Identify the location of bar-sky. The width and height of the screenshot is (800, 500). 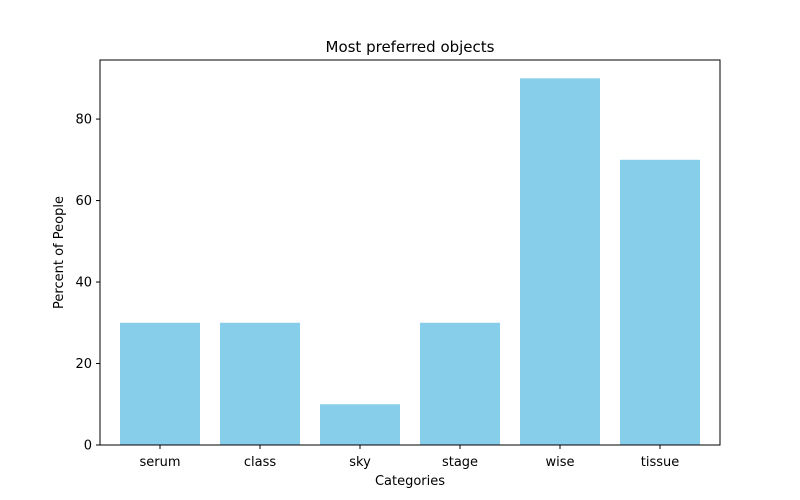
(360, 424).